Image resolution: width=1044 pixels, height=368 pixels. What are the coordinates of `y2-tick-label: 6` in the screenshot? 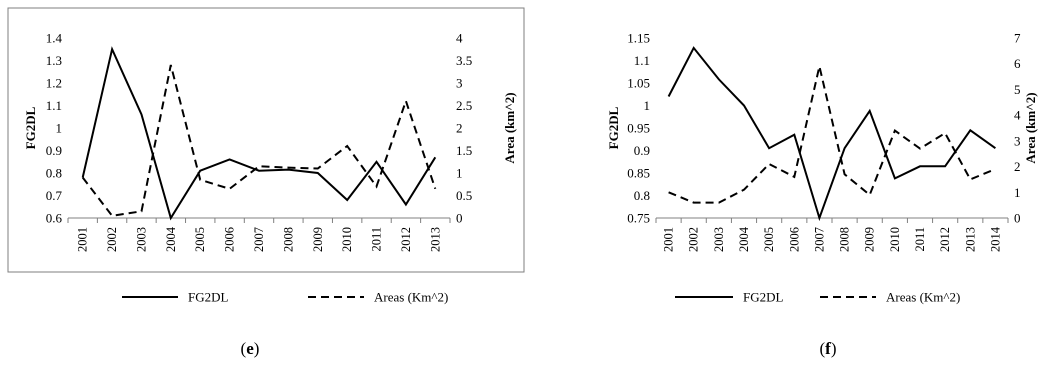 It's located at (1017, 63).